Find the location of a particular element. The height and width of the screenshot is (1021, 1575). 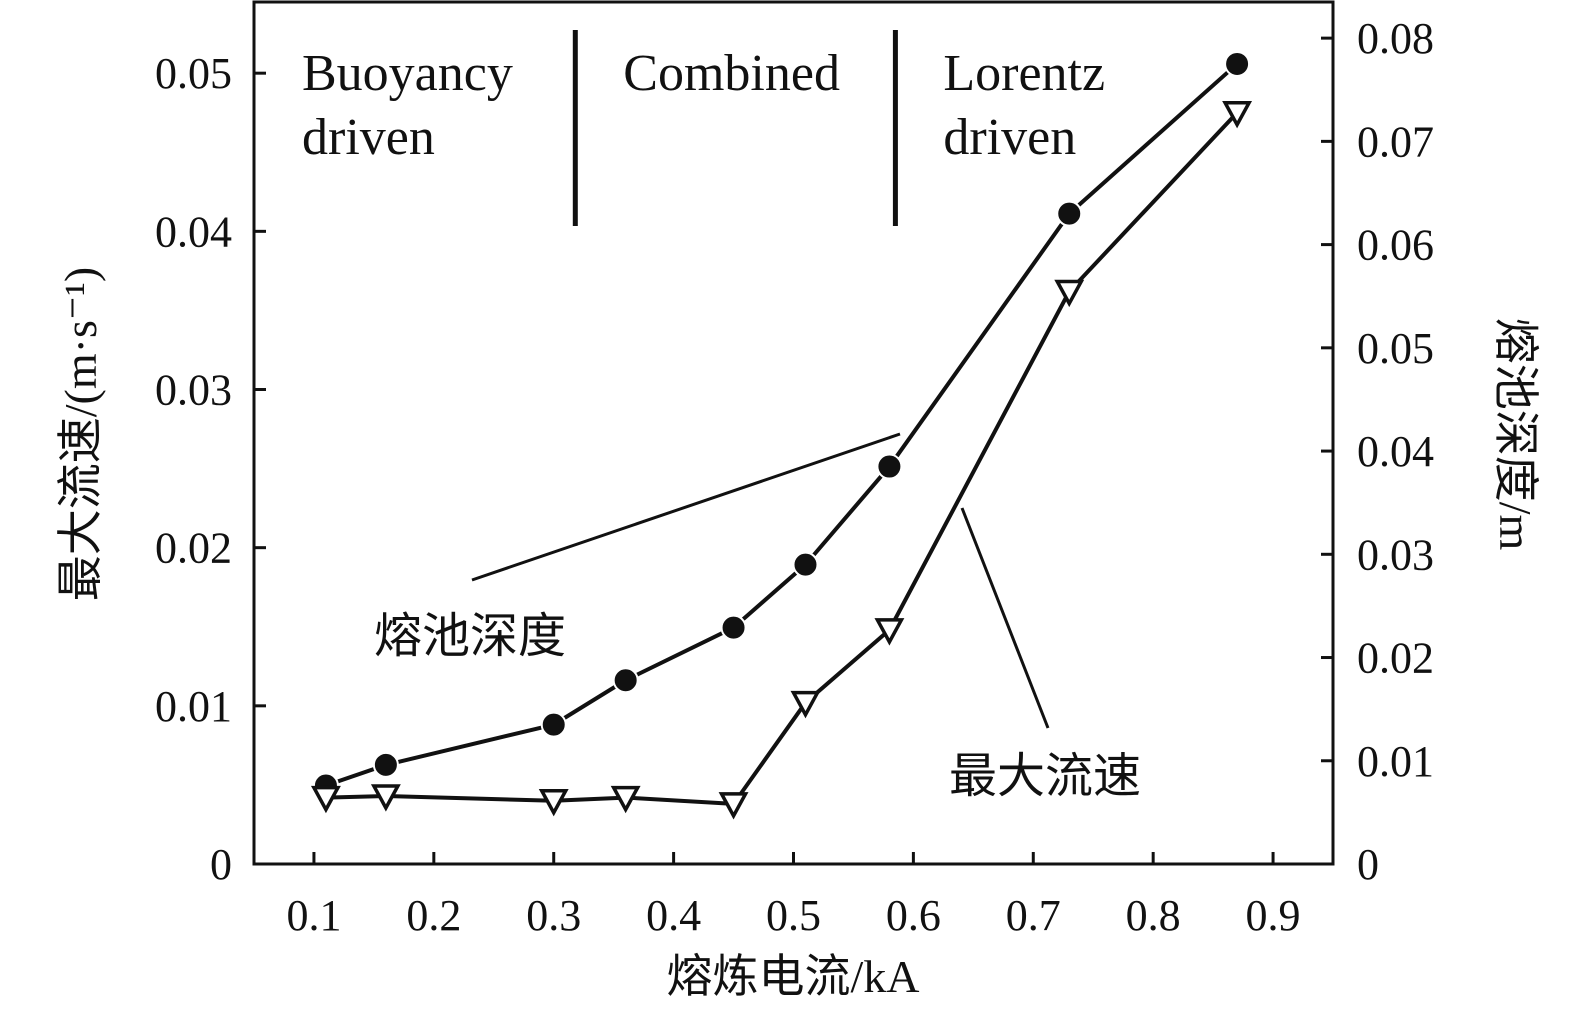

region-label-line1: Lorentz is located at coordinates (1024, 73).